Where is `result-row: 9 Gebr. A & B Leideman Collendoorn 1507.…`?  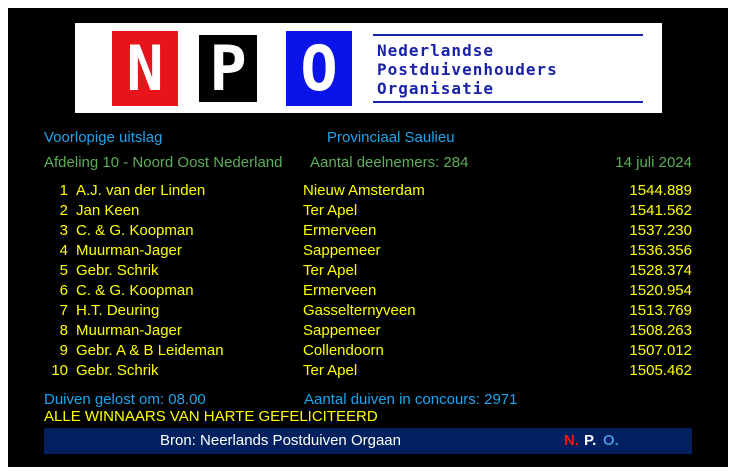
result-row: 9 Gebr. A & B Leideman Collendoorn 1507.… is located at coordinates (368, 352).